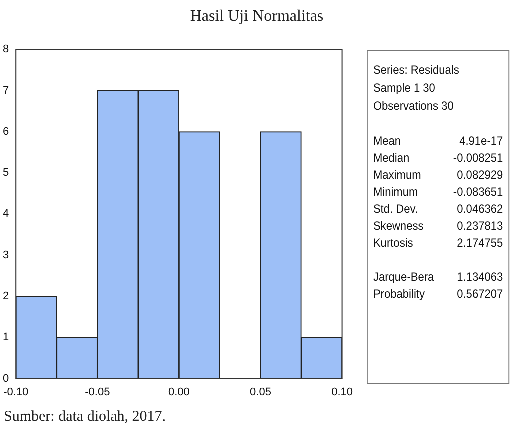 This screenshot has width=514, height=433. What do you see at coordinates (416, 70) in the screenshot?
I see `text: Series: Residuals` at bounding box center [416, 70].